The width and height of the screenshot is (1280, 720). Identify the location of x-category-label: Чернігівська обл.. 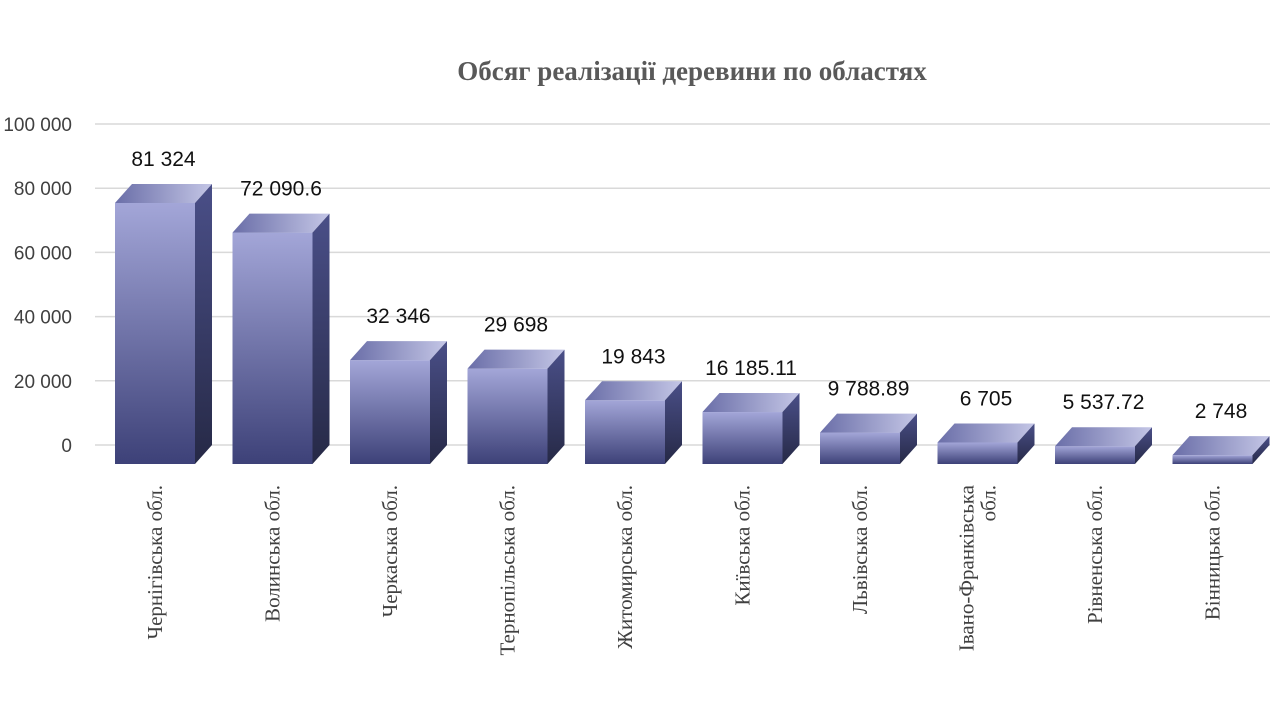
(155, 562).